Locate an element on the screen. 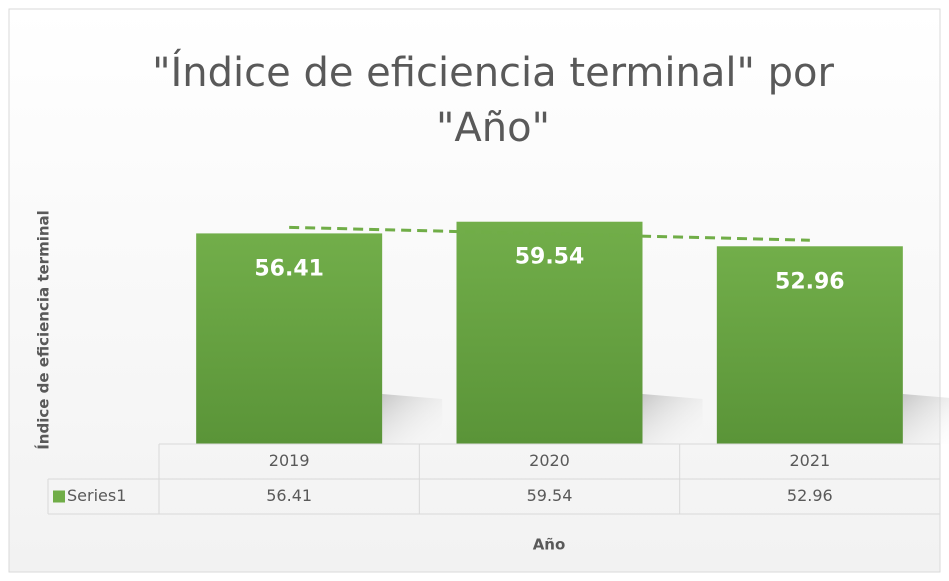  x-tick-label: 2019 is located at coordinates (289, 460).